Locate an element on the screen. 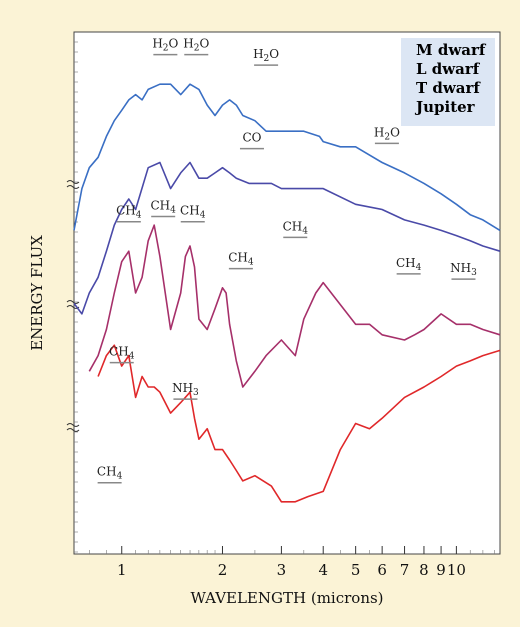  x-tick-label: 6 is located at coordinates (382, 570).